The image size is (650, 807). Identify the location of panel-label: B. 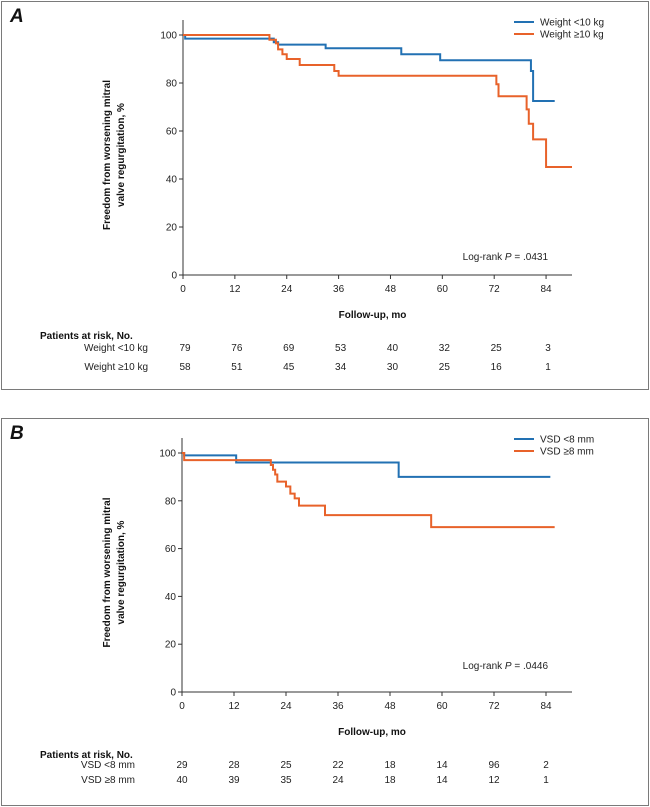
(17, 433).